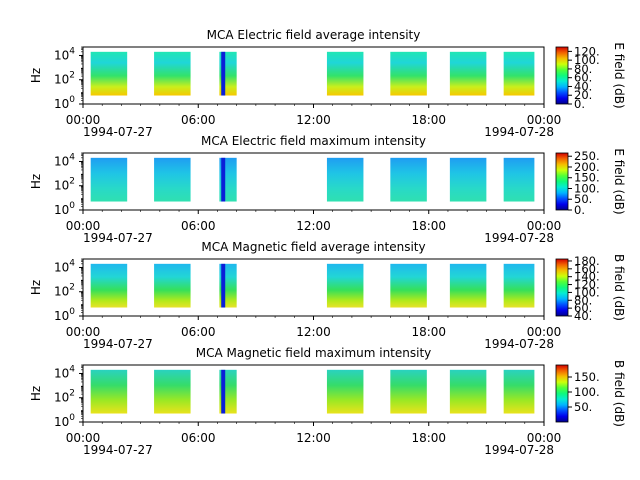 The height and width of the screenshot is (480, 640). Describe the element at coordinates (314, 353) in the screenshot. I see `panel-title: MCA Magnetic field maximum intensity` at that location.